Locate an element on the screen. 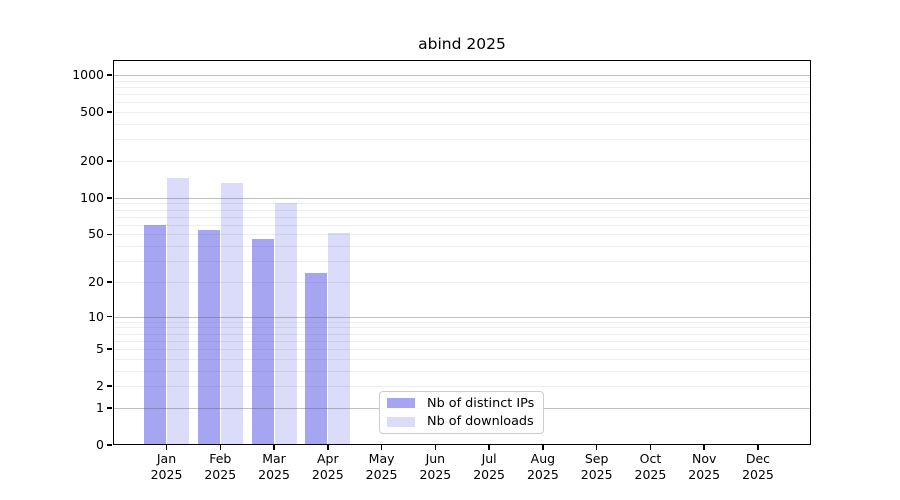 The image size is (900, 500). y-tick-label-2: 2 is located at coordinates (100, 386).